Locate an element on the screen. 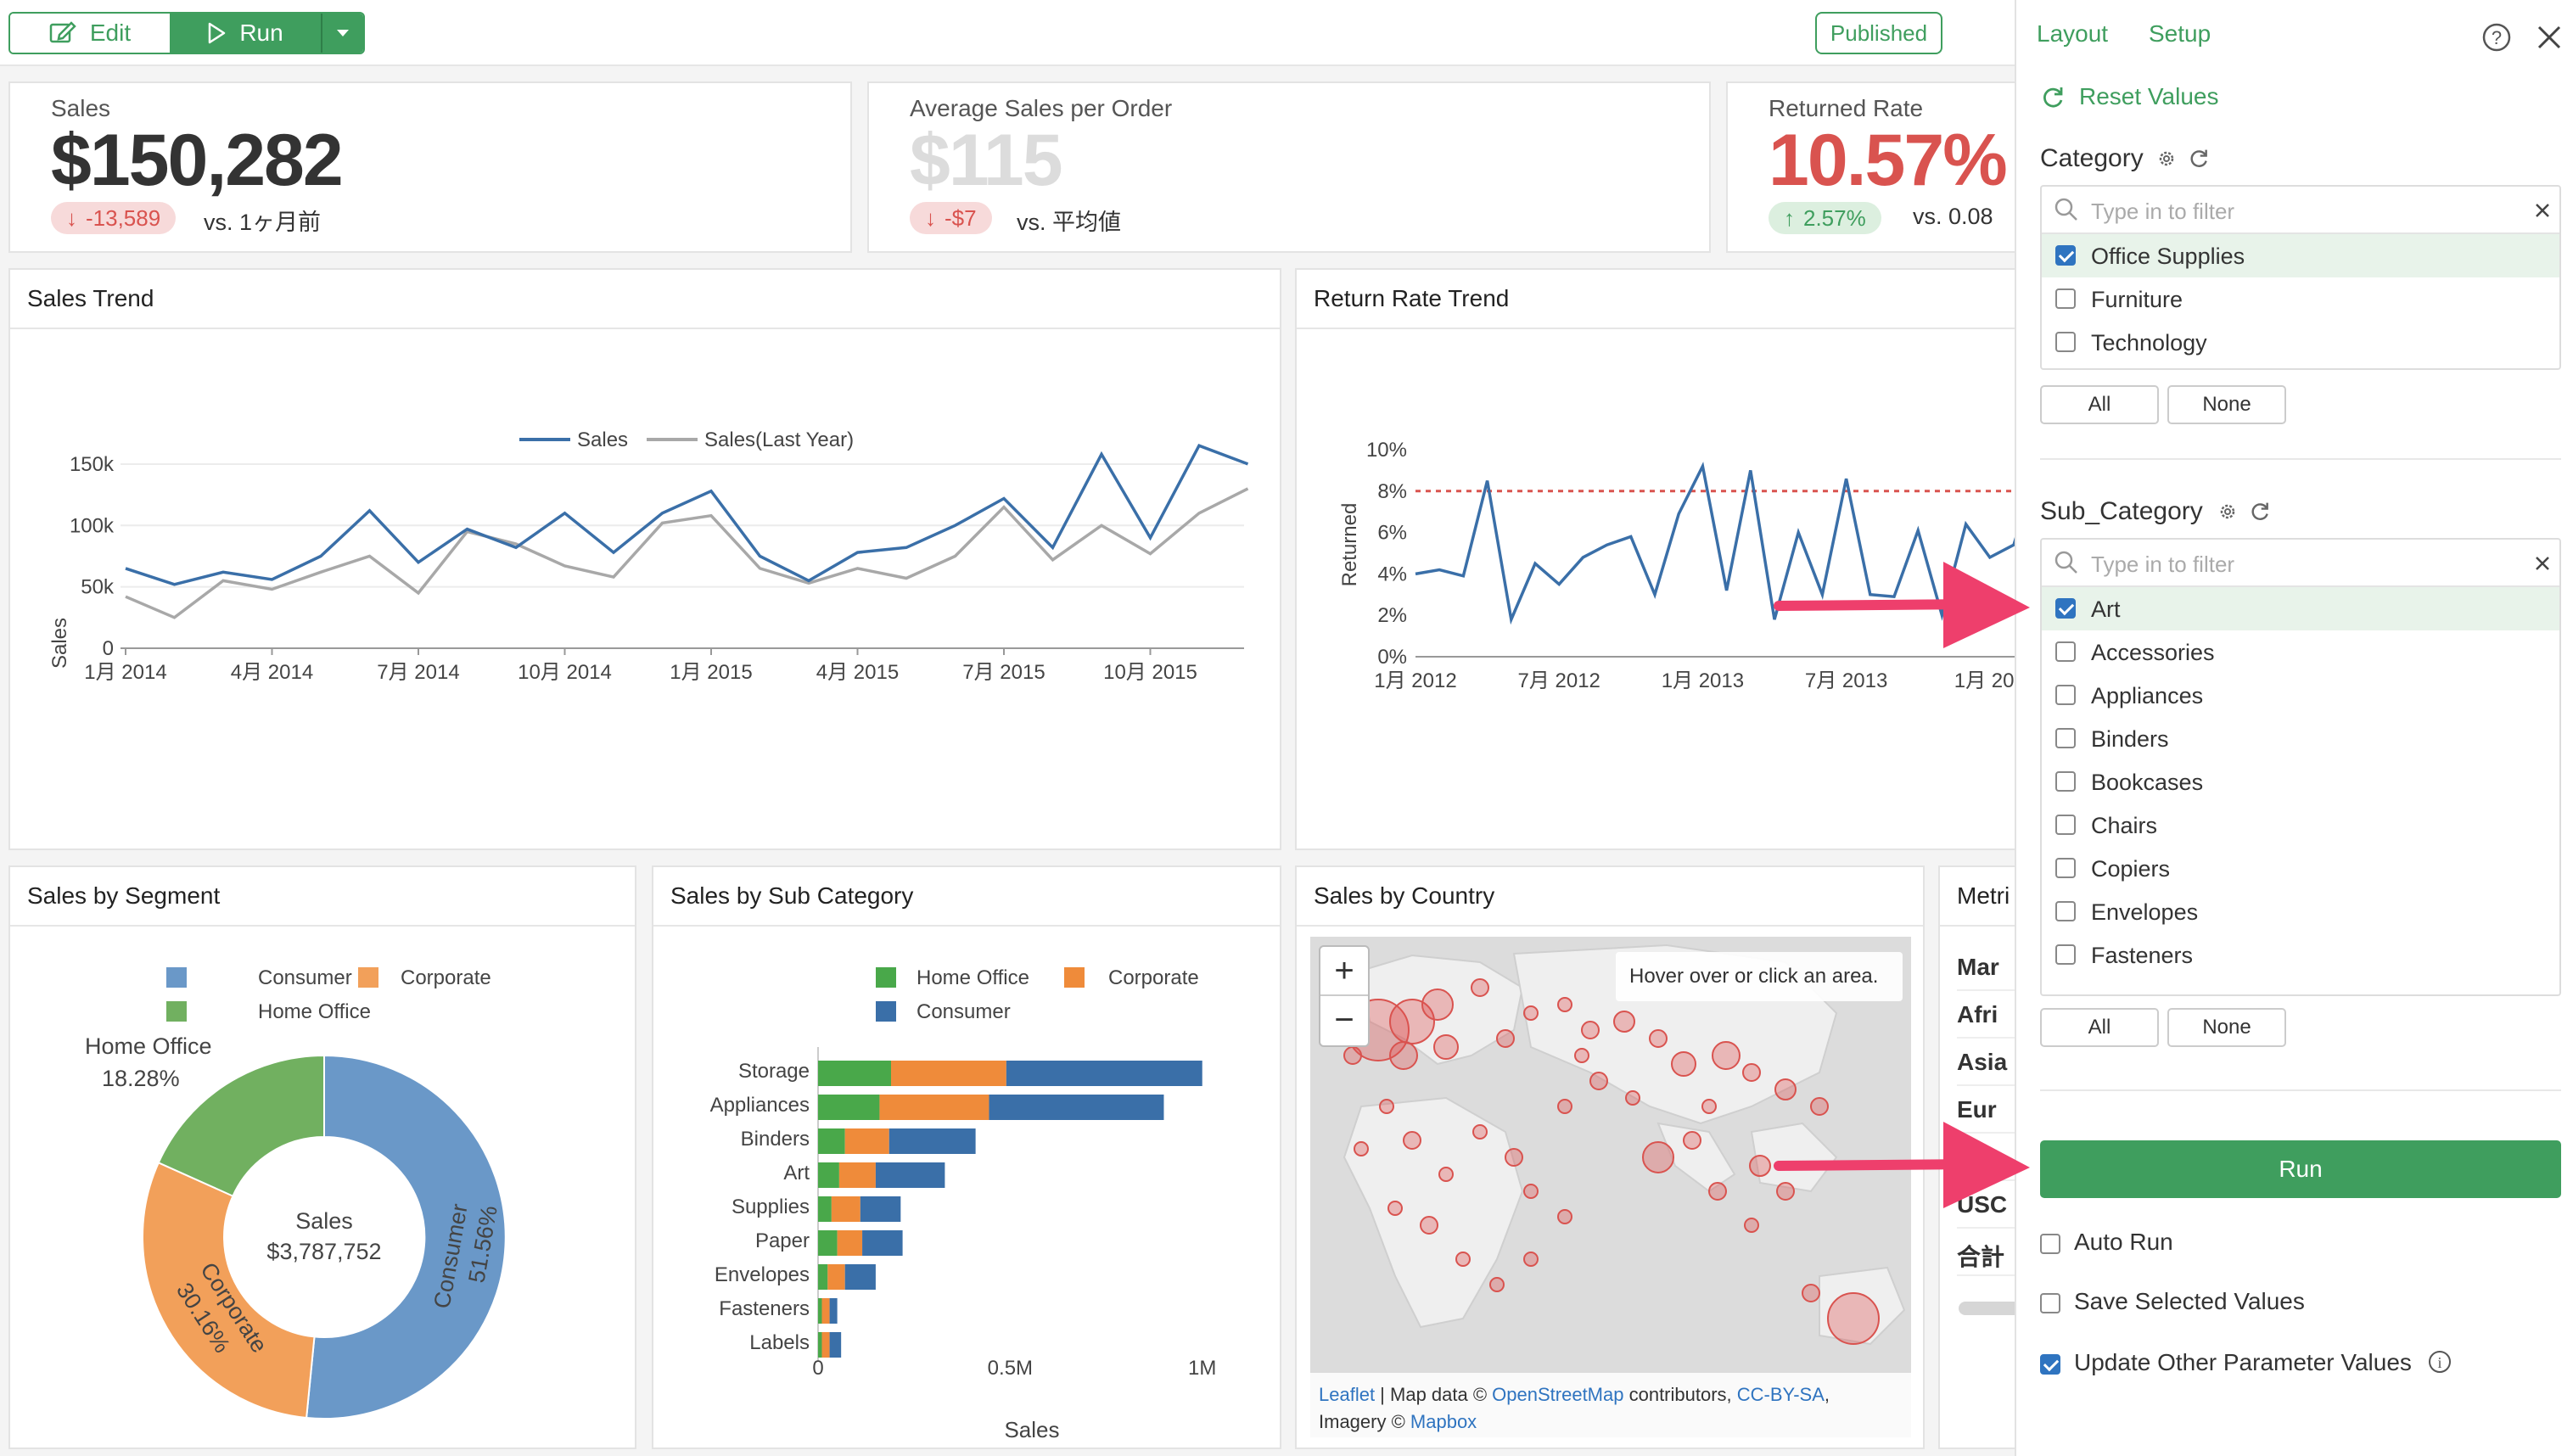 Image resolution: width=2573 pixels, height=1456 pixels. chart-legend: Consumer Corporate Home Office is located at coordinates (328, 995).